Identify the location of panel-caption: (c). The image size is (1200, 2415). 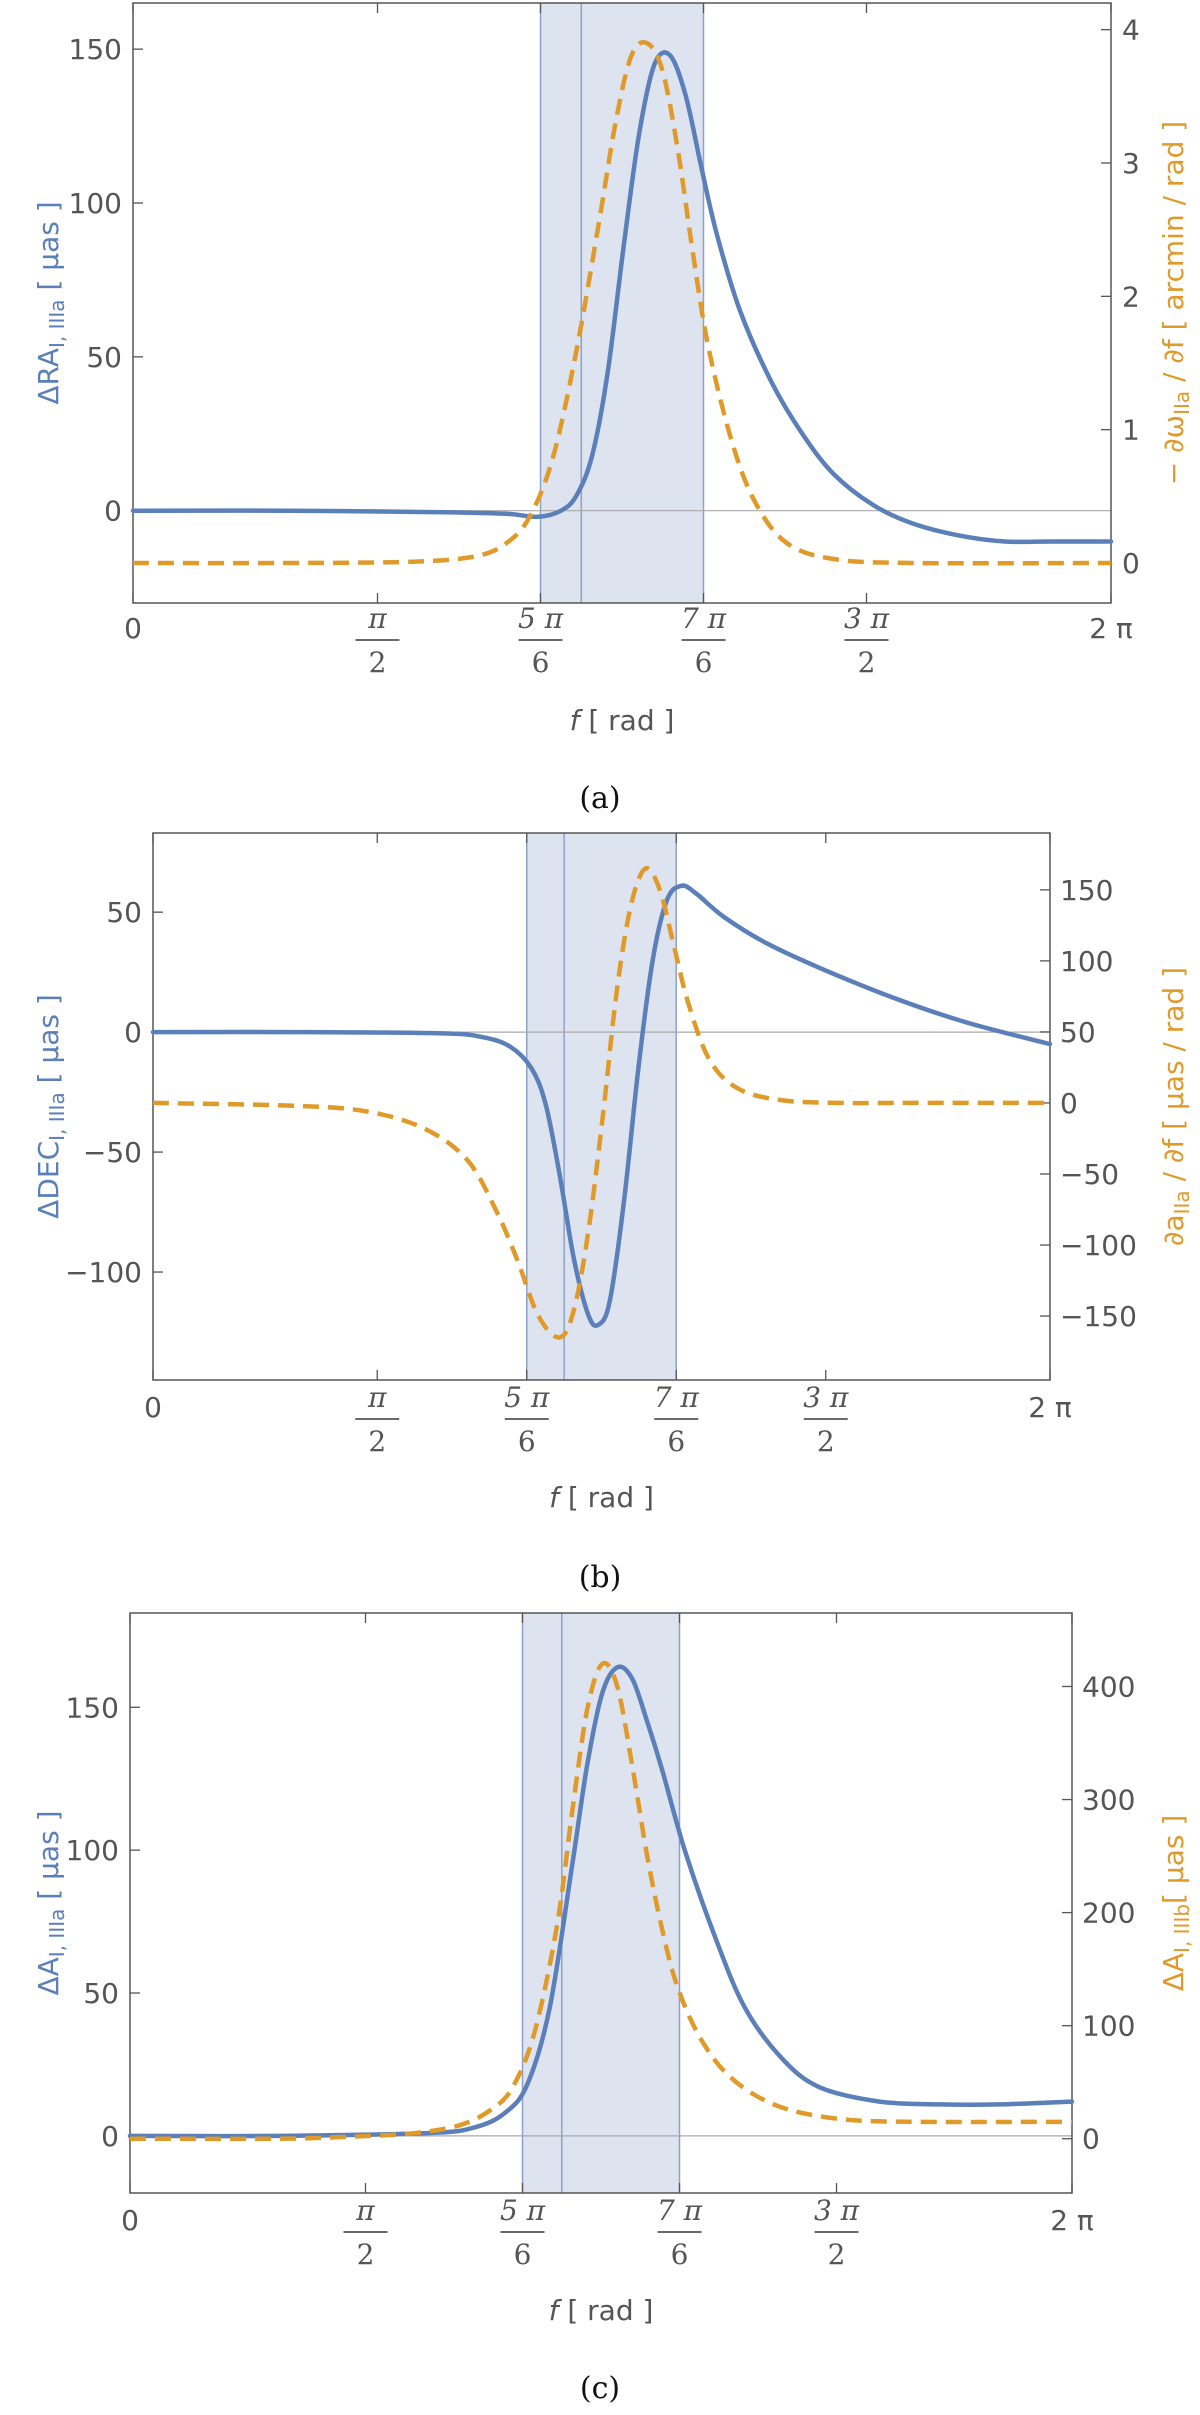
(600, 2388).